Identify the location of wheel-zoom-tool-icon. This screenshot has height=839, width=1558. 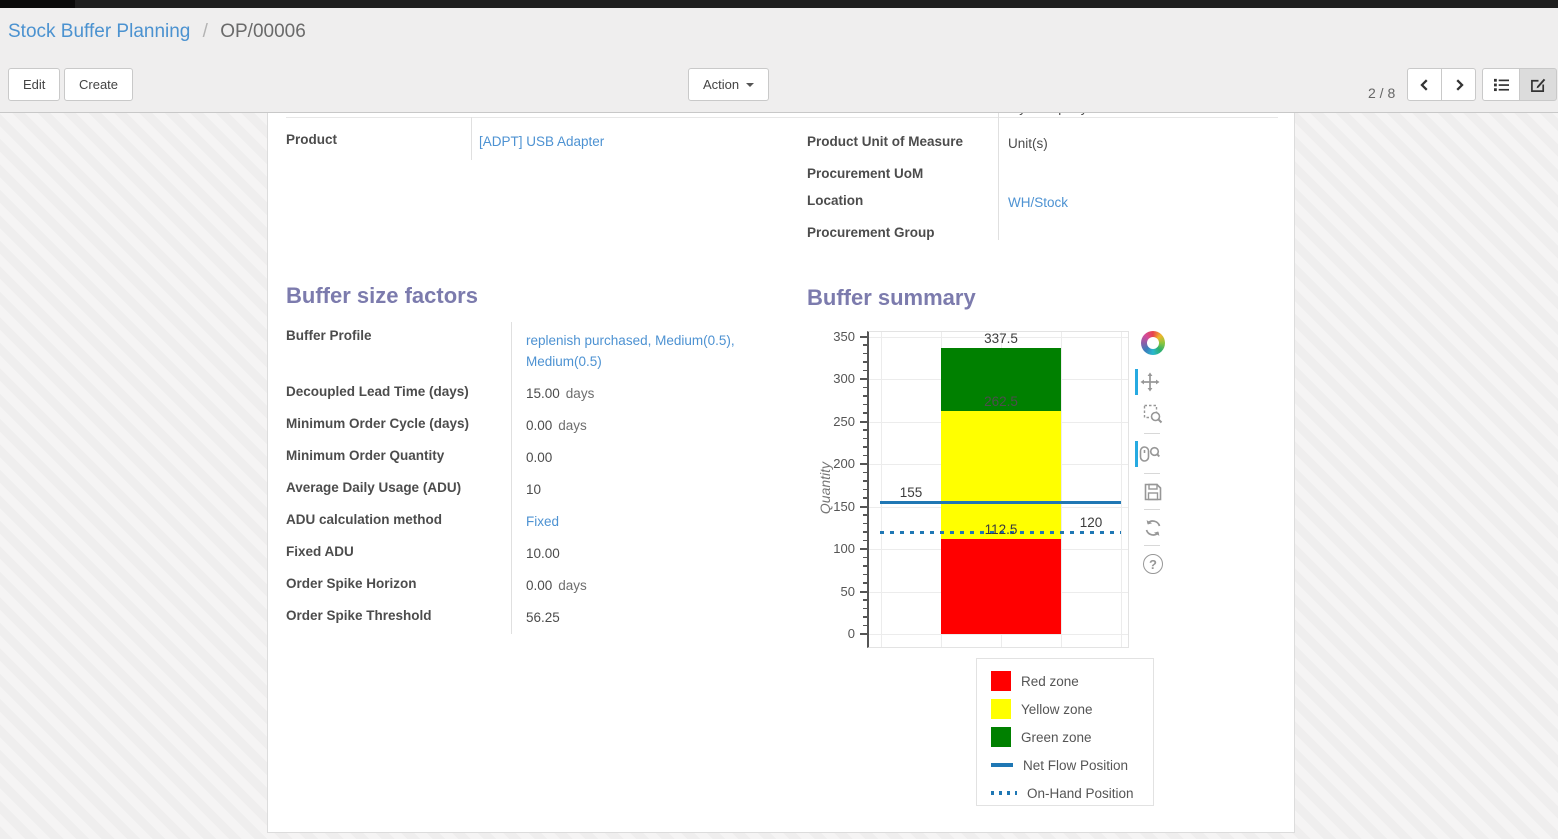
(1149, 454).